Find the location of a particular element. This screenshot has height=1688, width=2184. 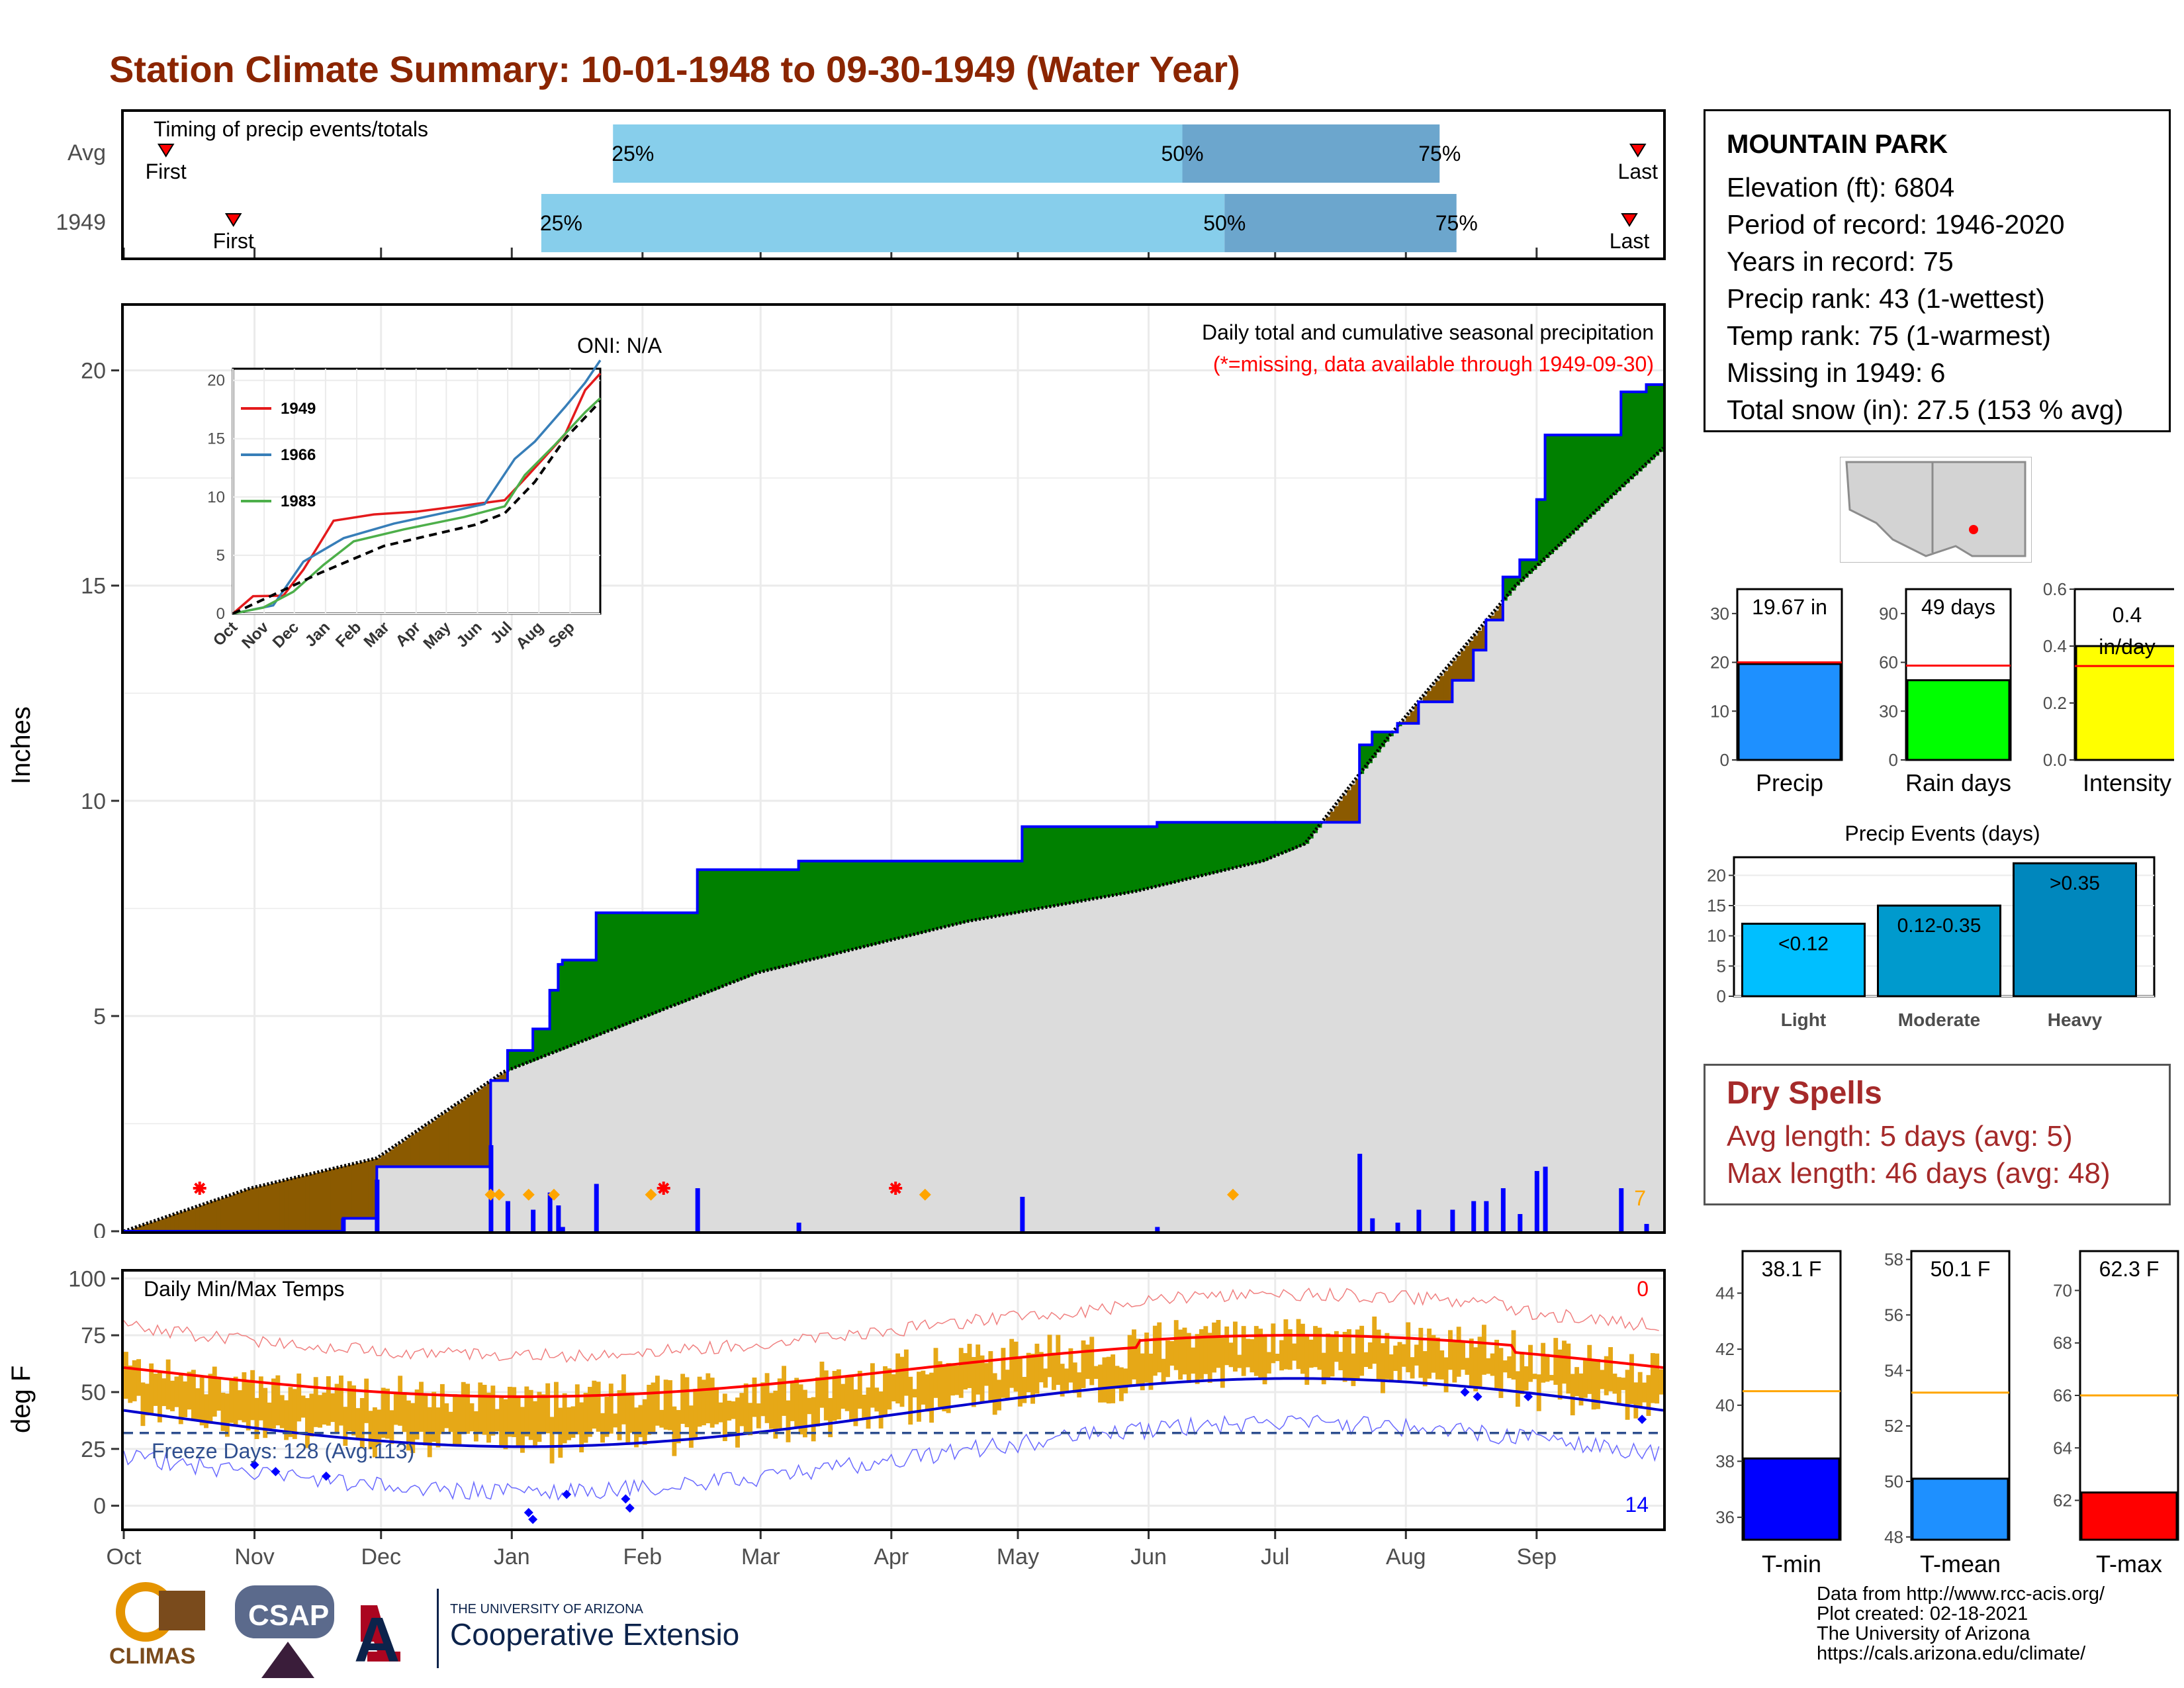

events-tick-label: 15 is located at coordinates (1716, 905).